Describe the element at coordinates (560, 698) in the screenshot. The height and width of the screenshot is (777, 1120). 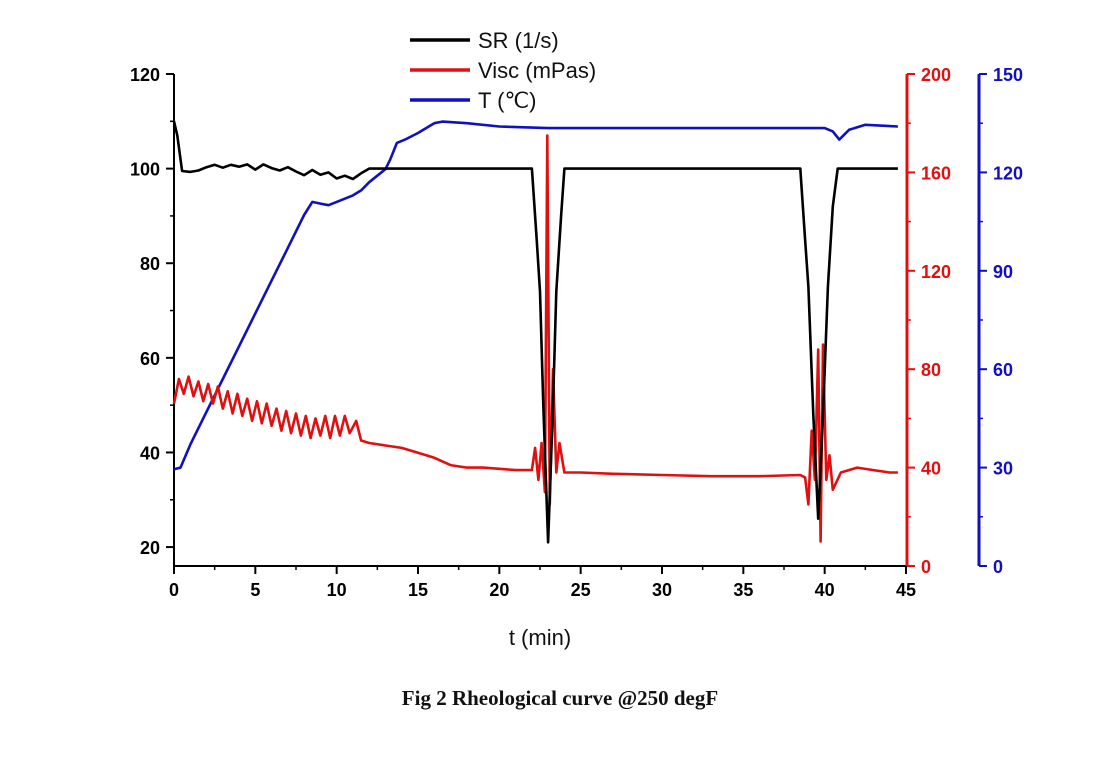
I see `figure-caption: Fig 2 Rheological curve @250 degF` at that location.